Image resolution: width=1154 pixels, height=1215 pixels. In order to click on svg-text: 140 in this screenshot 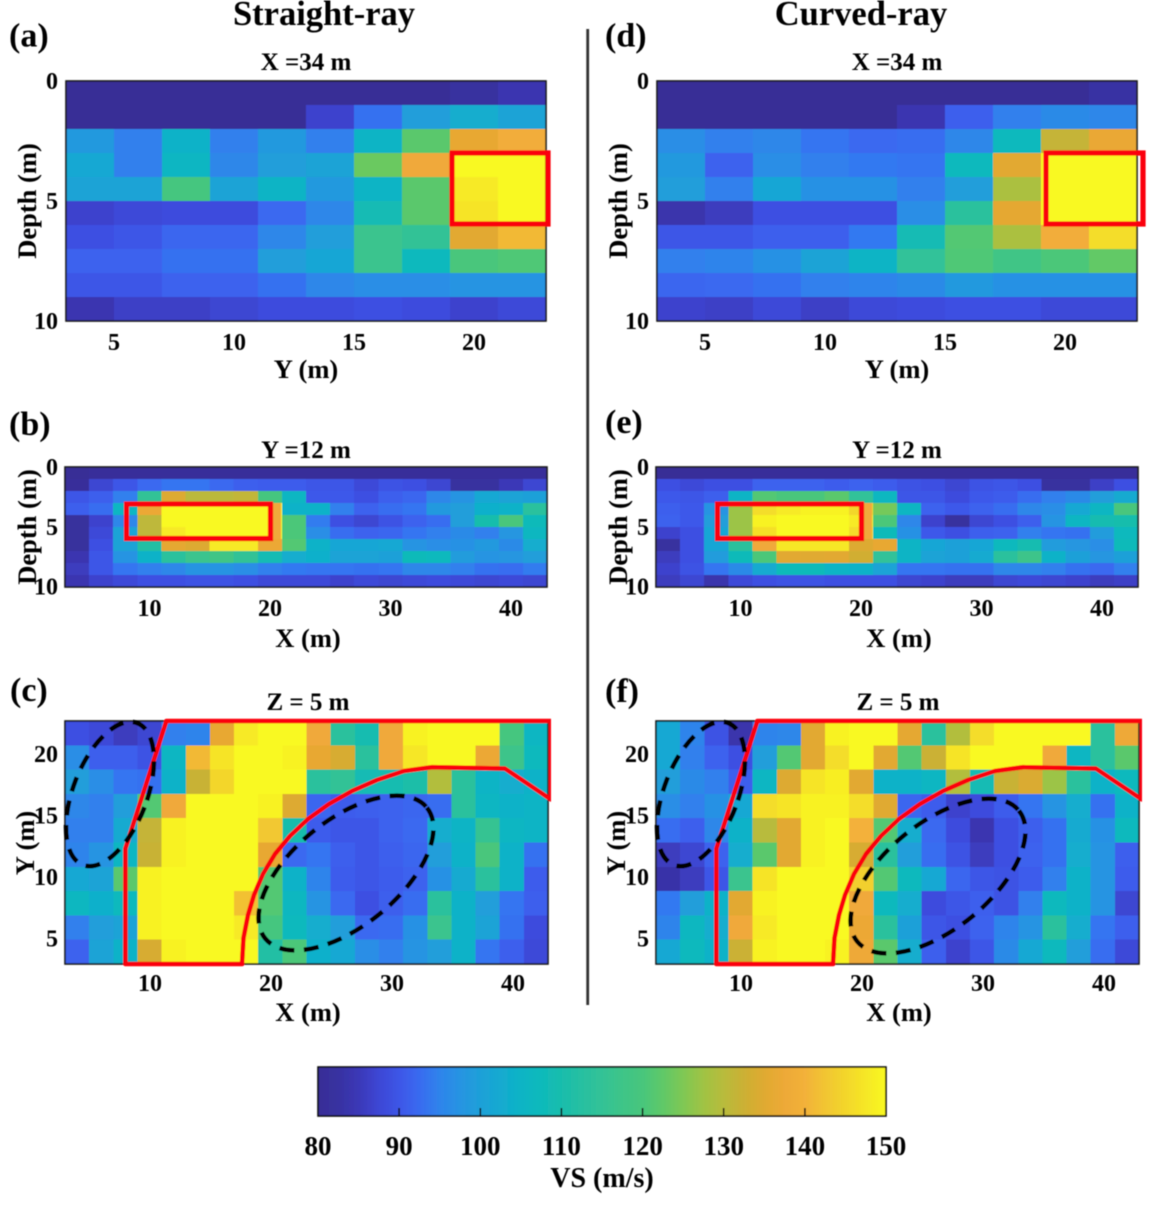, I will do `click(805, 1146)`.